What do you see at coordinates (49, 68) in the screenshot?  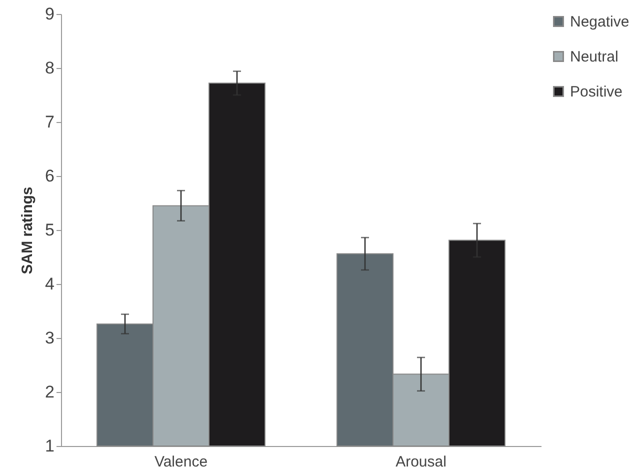 I see `y-tick-label: 8` at bounding box center [49, 68].